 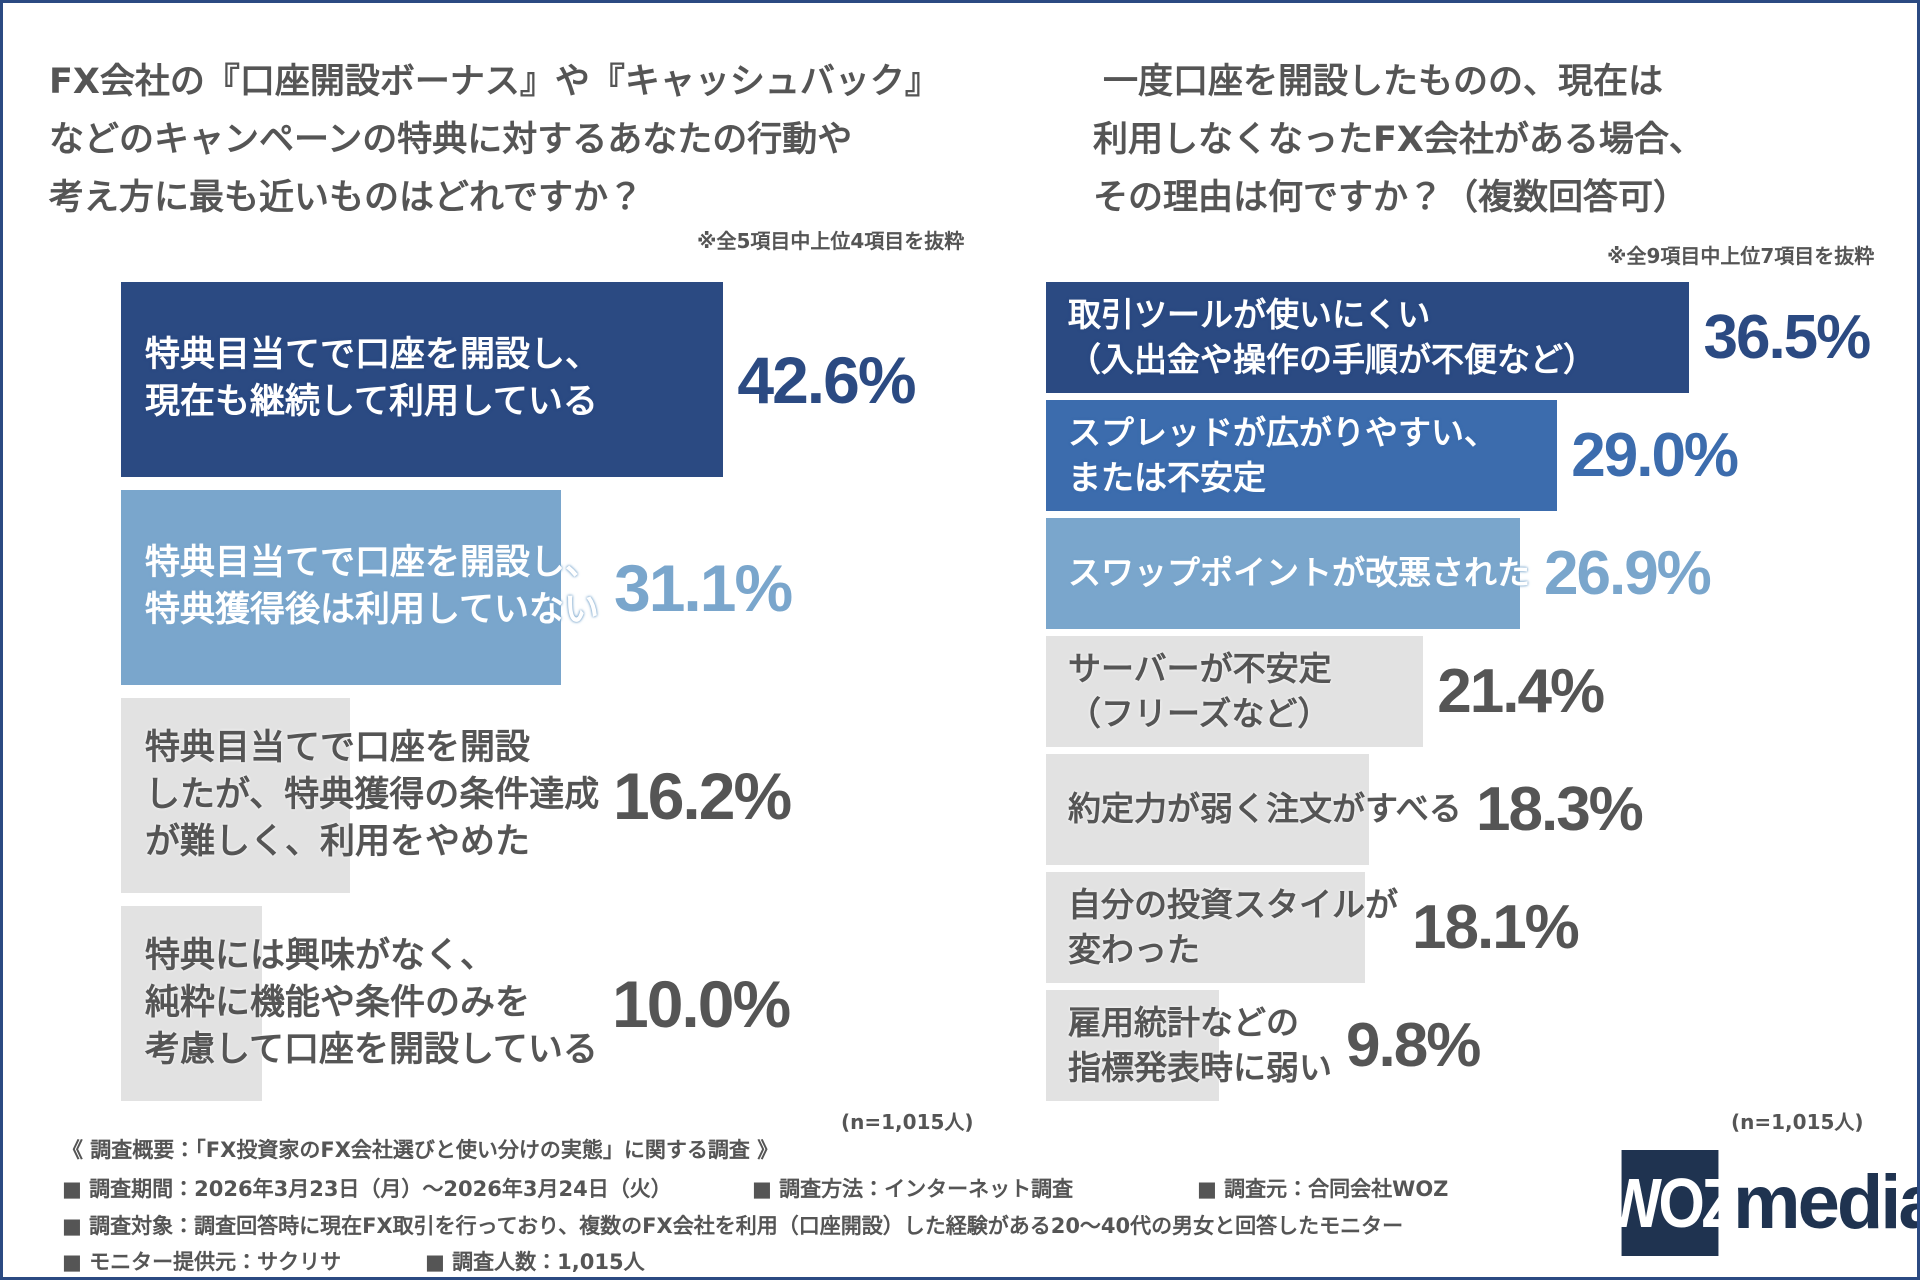 I want to click on footer-item: ■ 調査元：合同会社WOZ, so click(x=1323, y=1189).